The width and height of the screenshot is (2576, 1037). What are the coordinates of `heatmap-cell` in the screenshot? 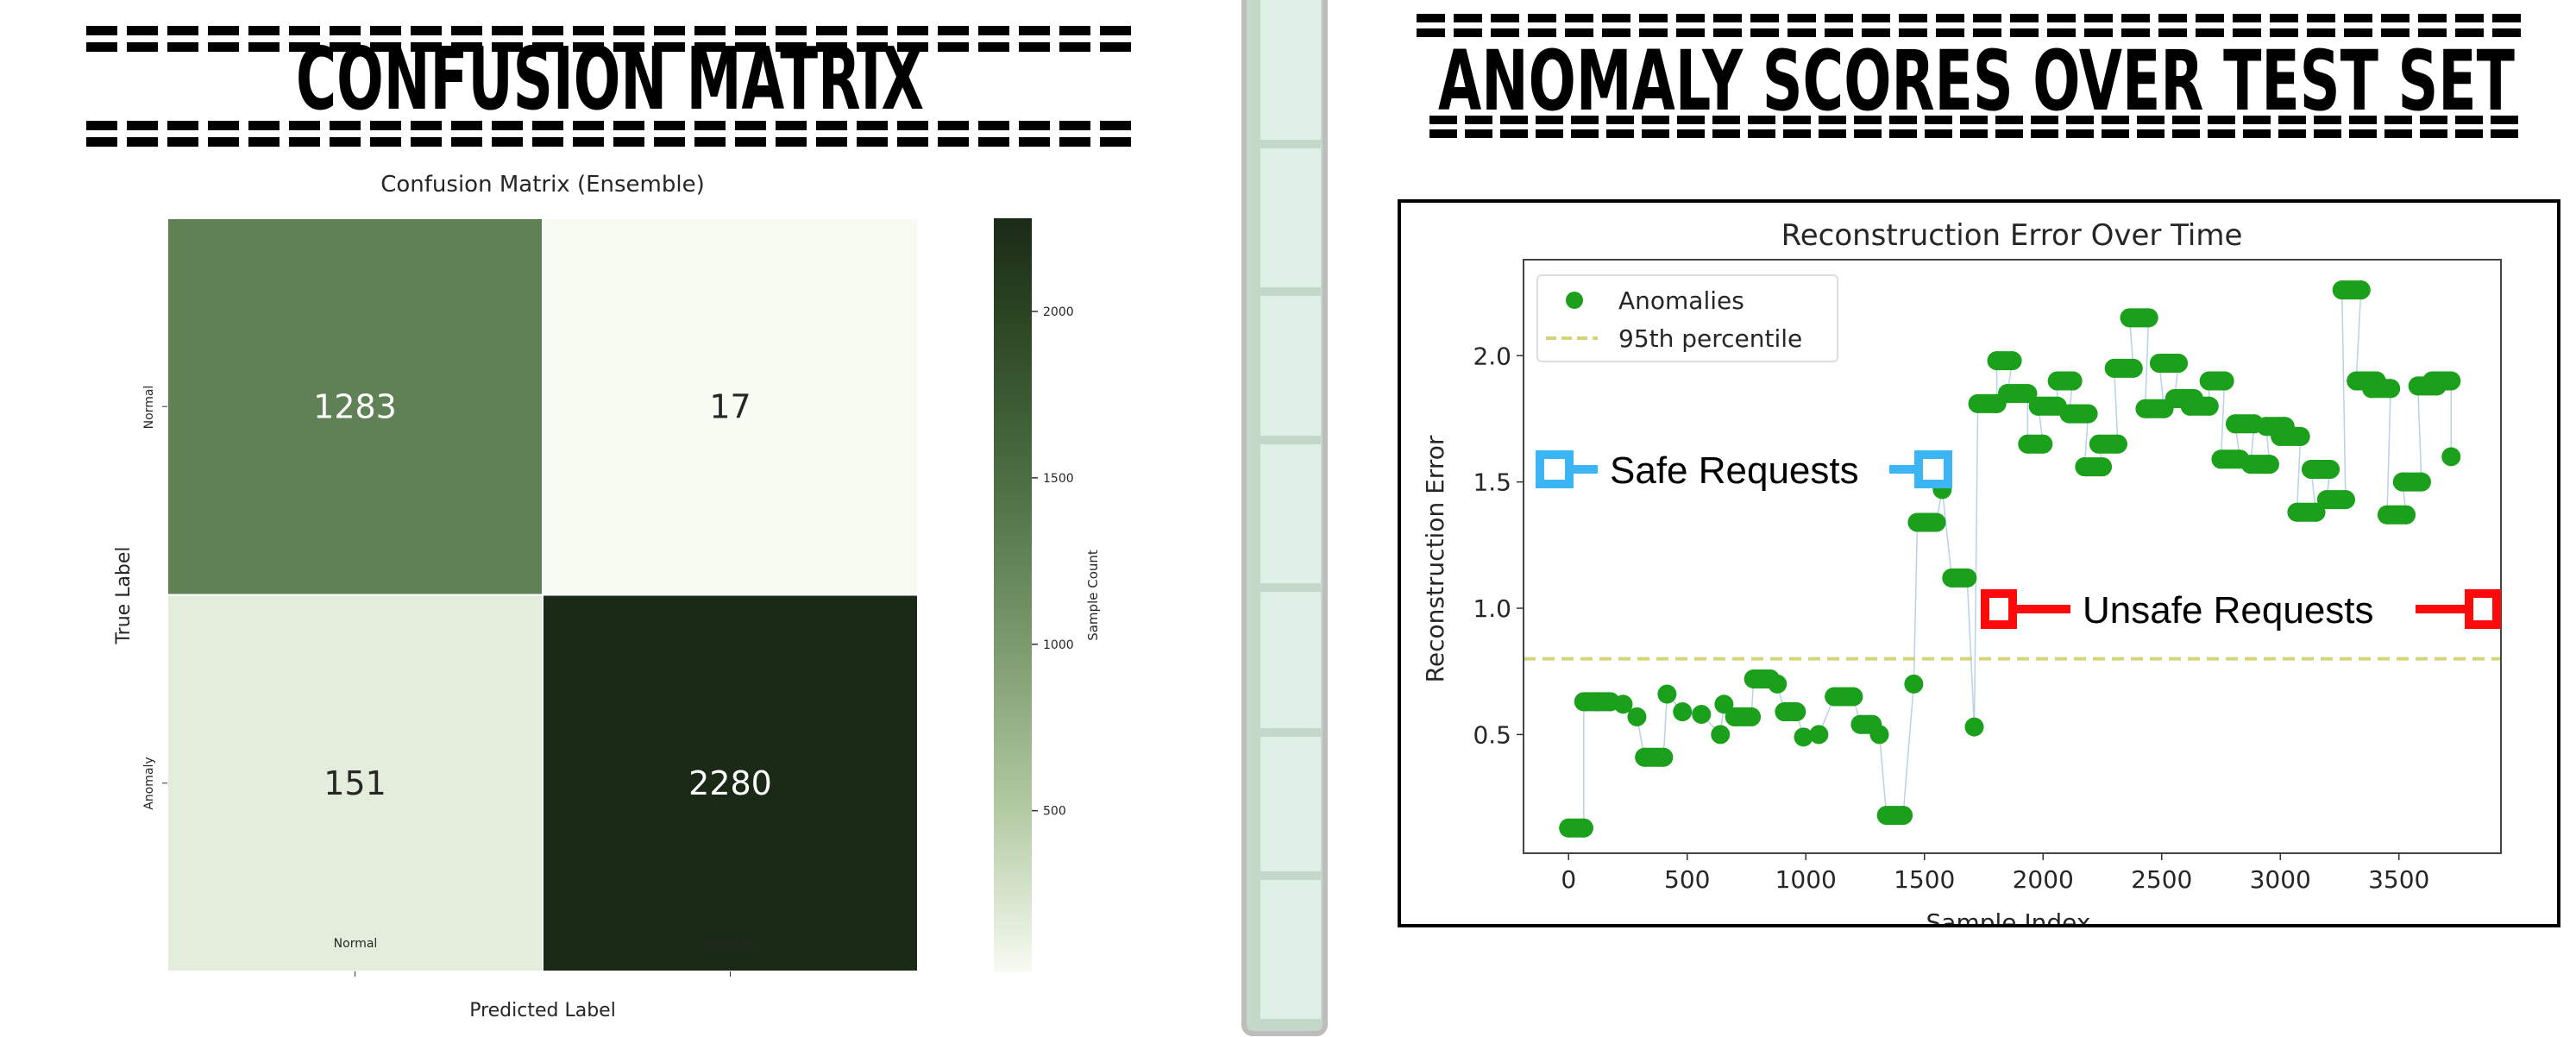 It's located at (730, 783).